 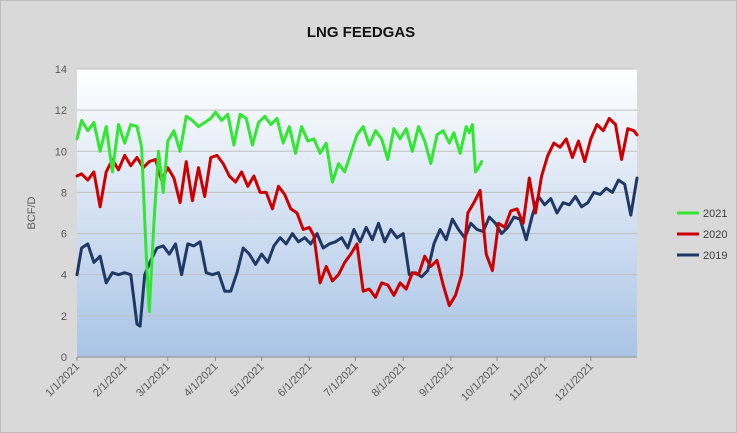 What do you see at coordinates (110, 380) in the screenshot?
I see `x-tick-label: 2/1/2021` at bounding box center [110, 380].